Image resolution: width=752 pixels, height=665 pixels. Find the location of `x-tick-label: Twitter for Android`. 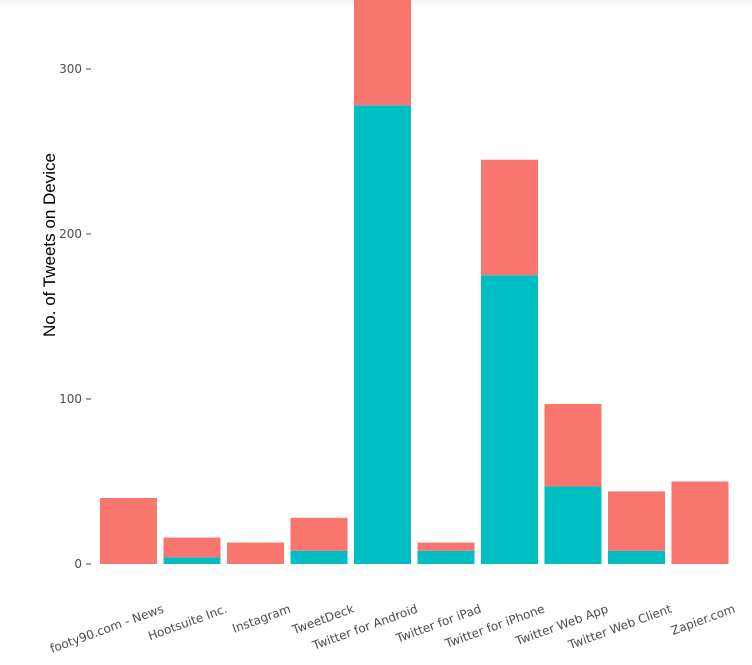

x-tick-label: Twitter for Android is located at coordinates (365, 627).